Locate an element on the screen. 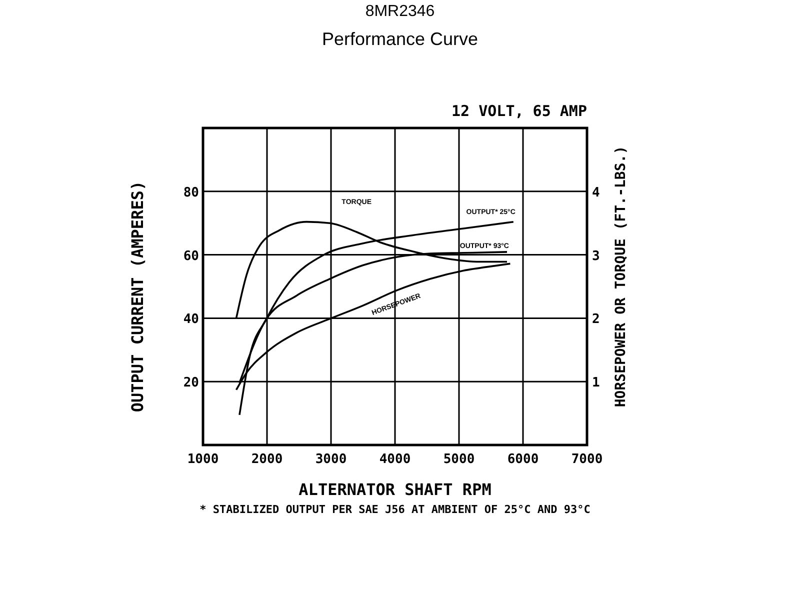 The height and width of the screenshot is (600, 800). text: * STABILIZED OUTPUT PER SAE J56 AT AMBIENT OF 25°C AND 93°C is located at coordinates (395, 509).